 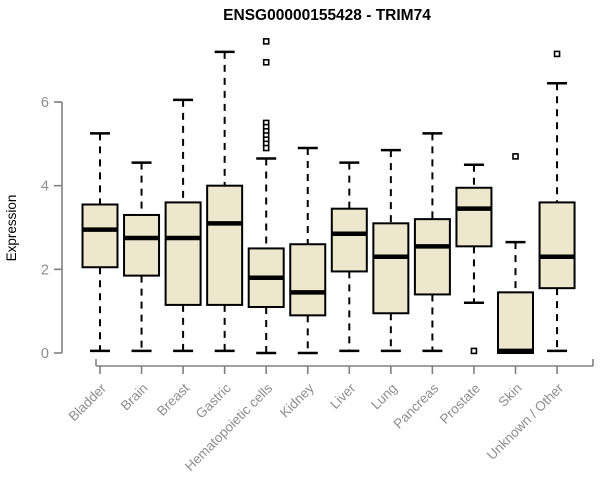 I want to click on box-pancreas, so click(x=432, y=242).